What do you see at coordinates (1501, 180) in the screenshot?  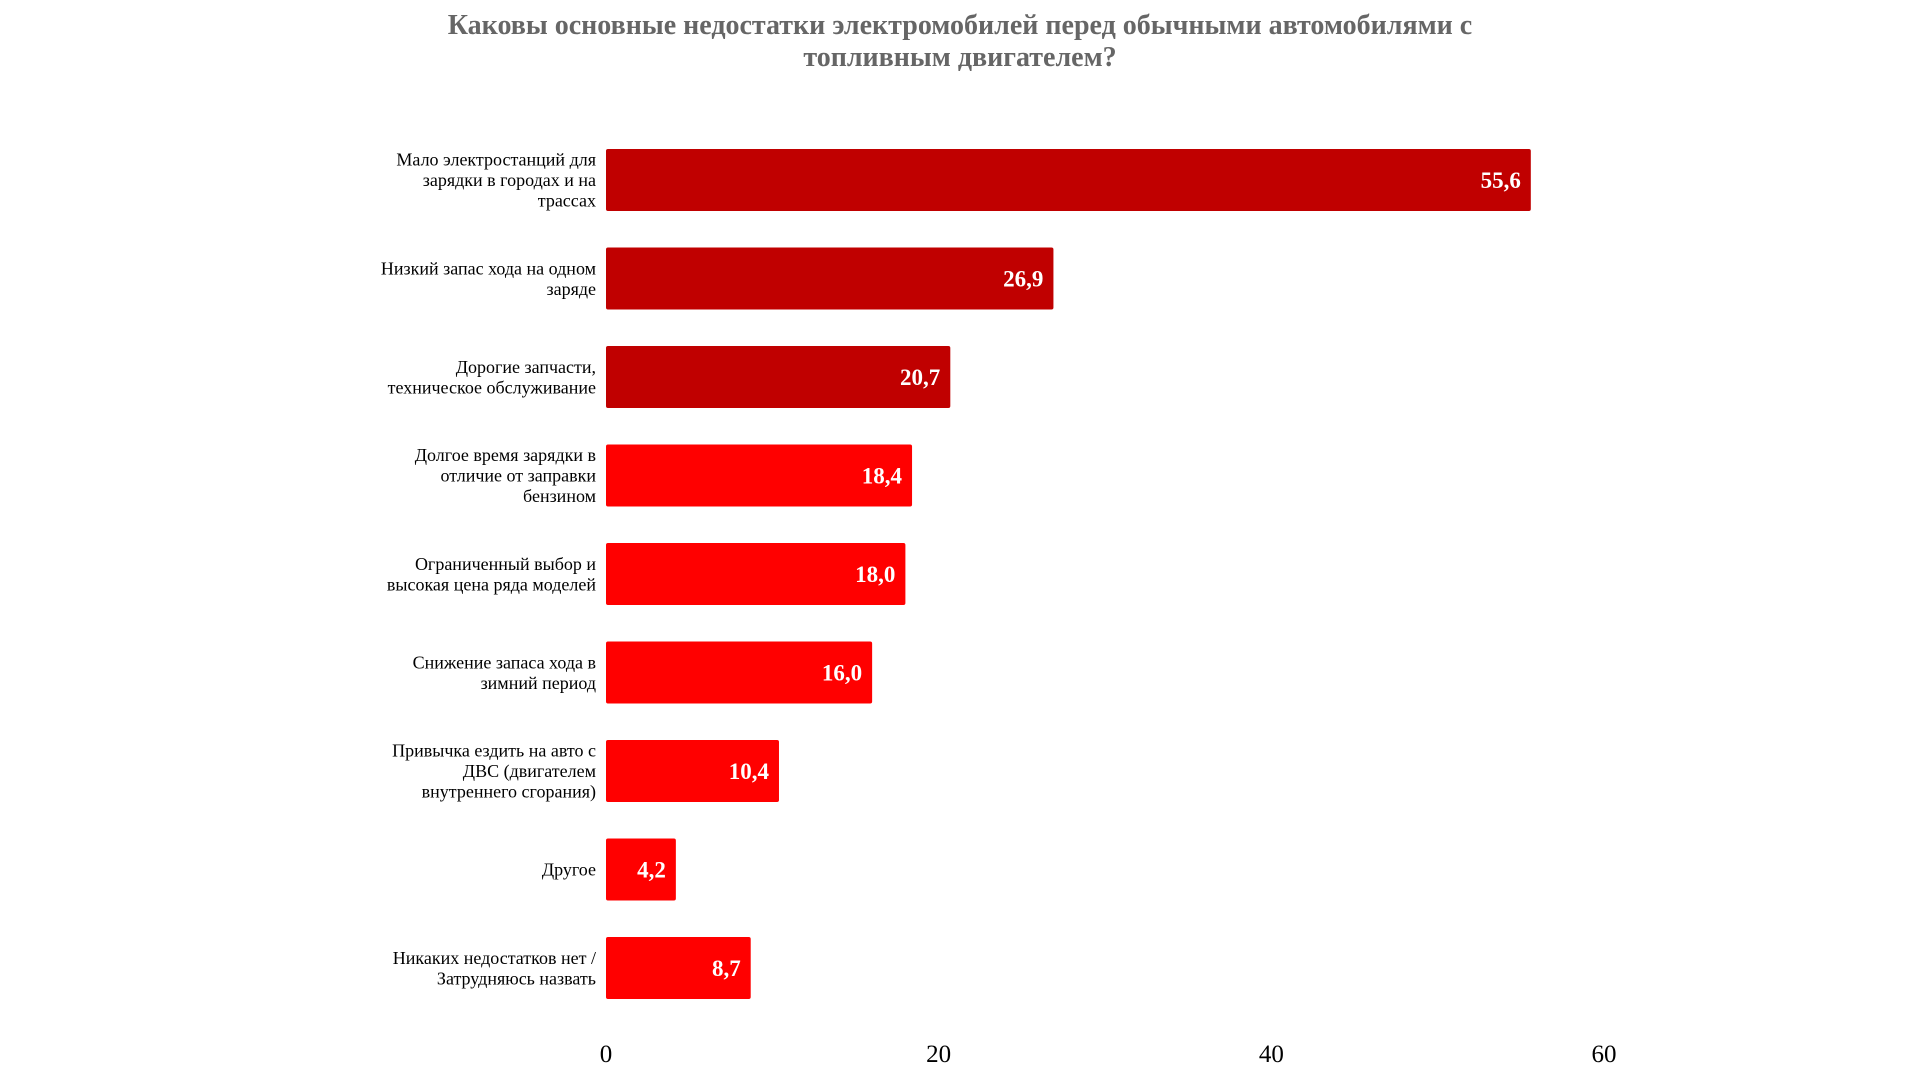 I see `data-label: 55,6` at bounding box center [1501, 180].